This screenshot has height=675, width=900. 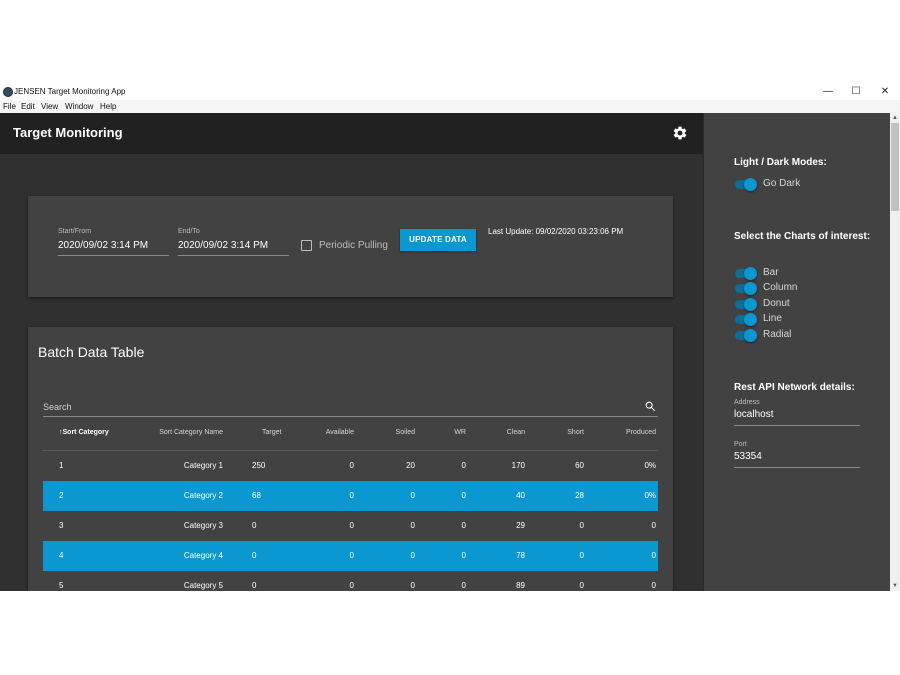 What do you see at coordinates (350, 466) in the screenshot?
I see `table-row: 1 Category 1 250 0 20 0 170 60 0%` at bounding box center [350, 466].